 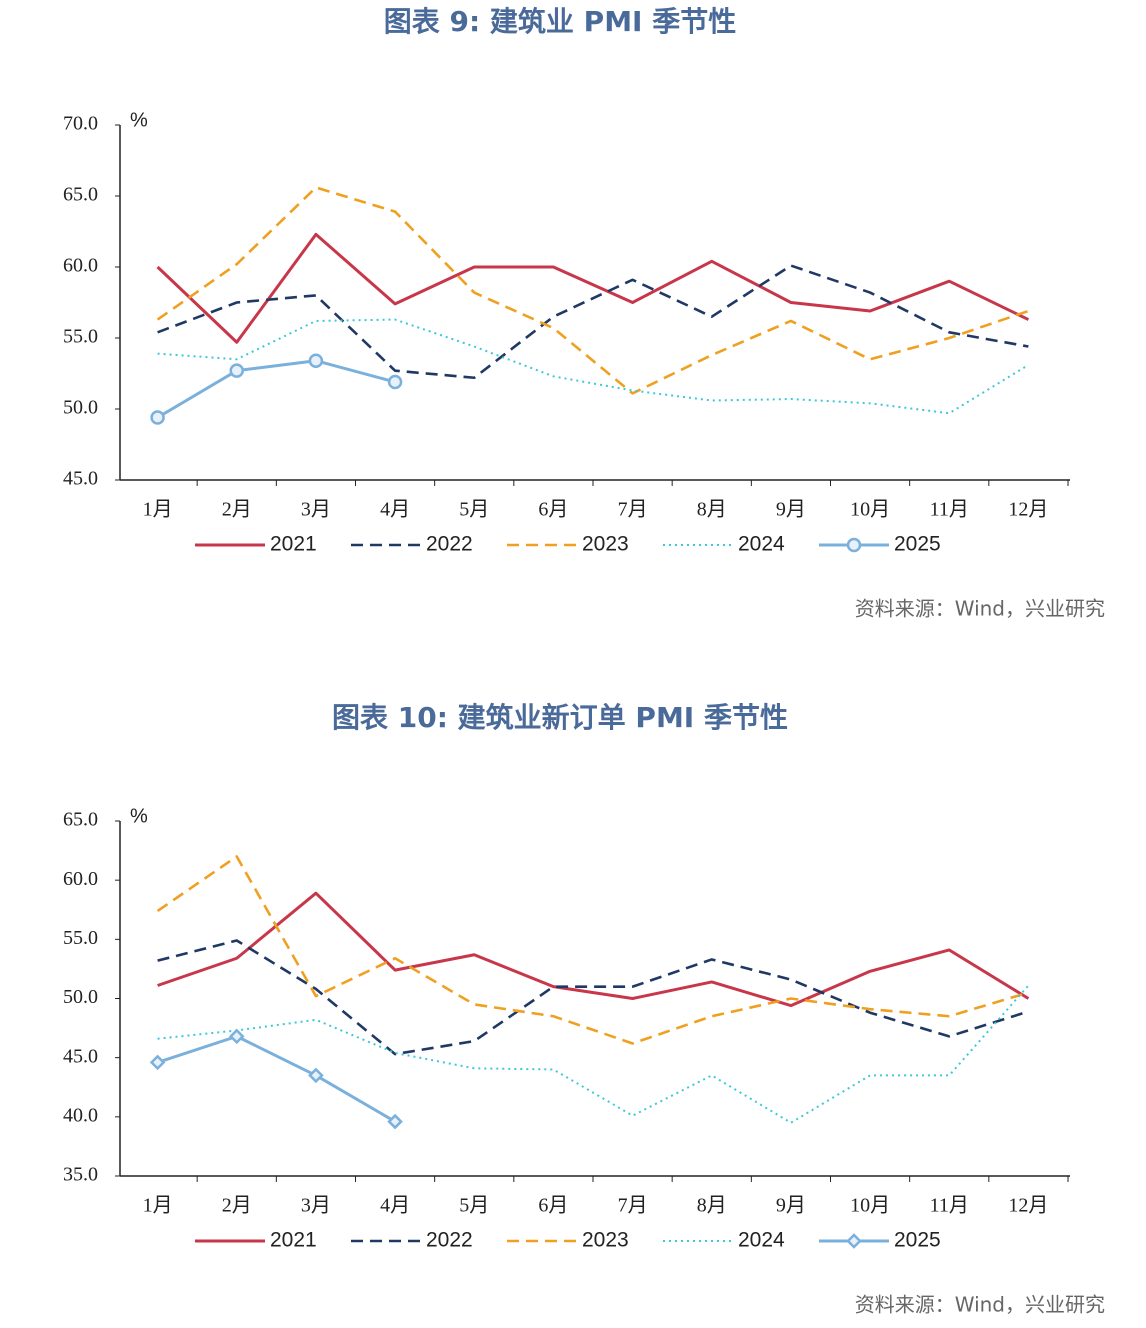 I want to click on y-tick-label: 35.0, so click(x=80, y=1175).